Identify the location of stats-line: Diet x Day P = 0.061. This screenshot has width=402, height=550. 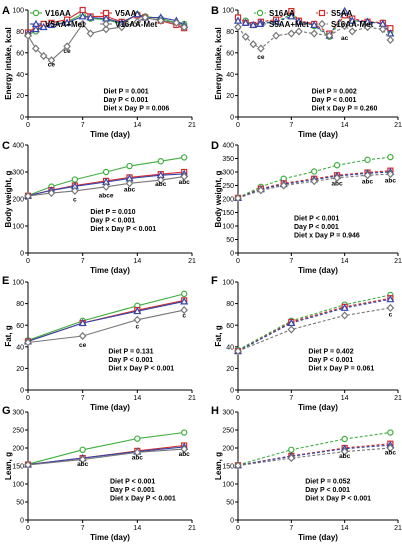
(341, 368).